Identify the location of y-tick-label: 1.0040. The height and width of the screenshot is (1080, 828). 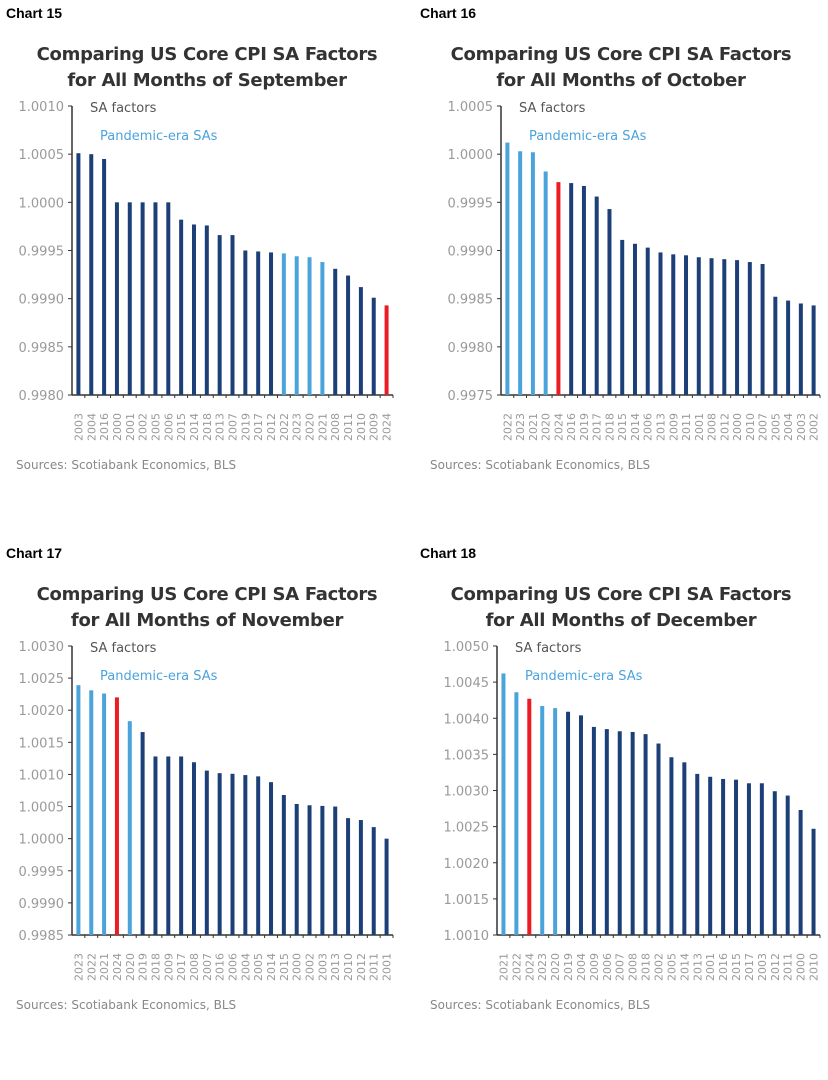
(467, 719).